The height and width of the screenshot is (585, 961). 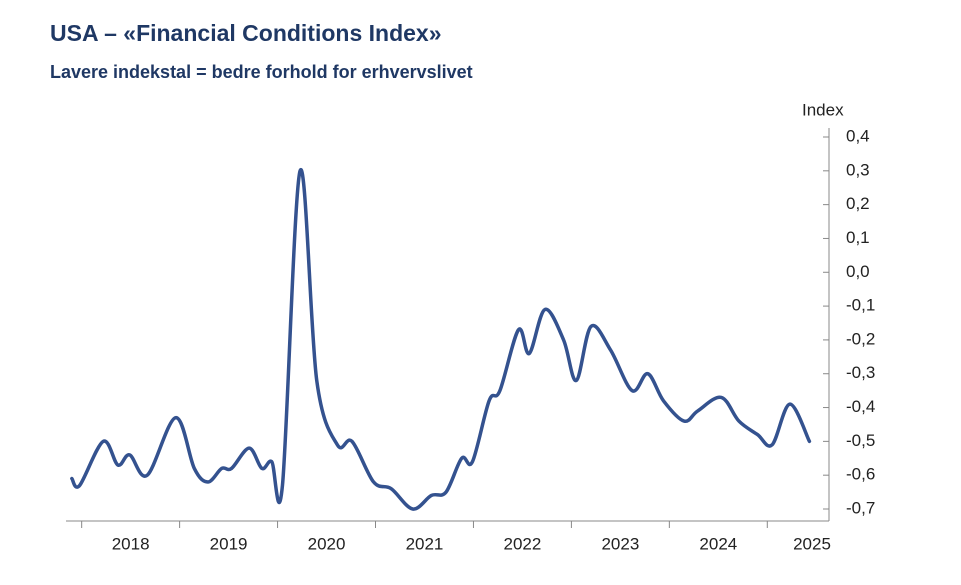 What do you see at coordinates (327, 543) in the screenshot?
I see `x-tick-label: 2020` at bounding box center [327, 543].